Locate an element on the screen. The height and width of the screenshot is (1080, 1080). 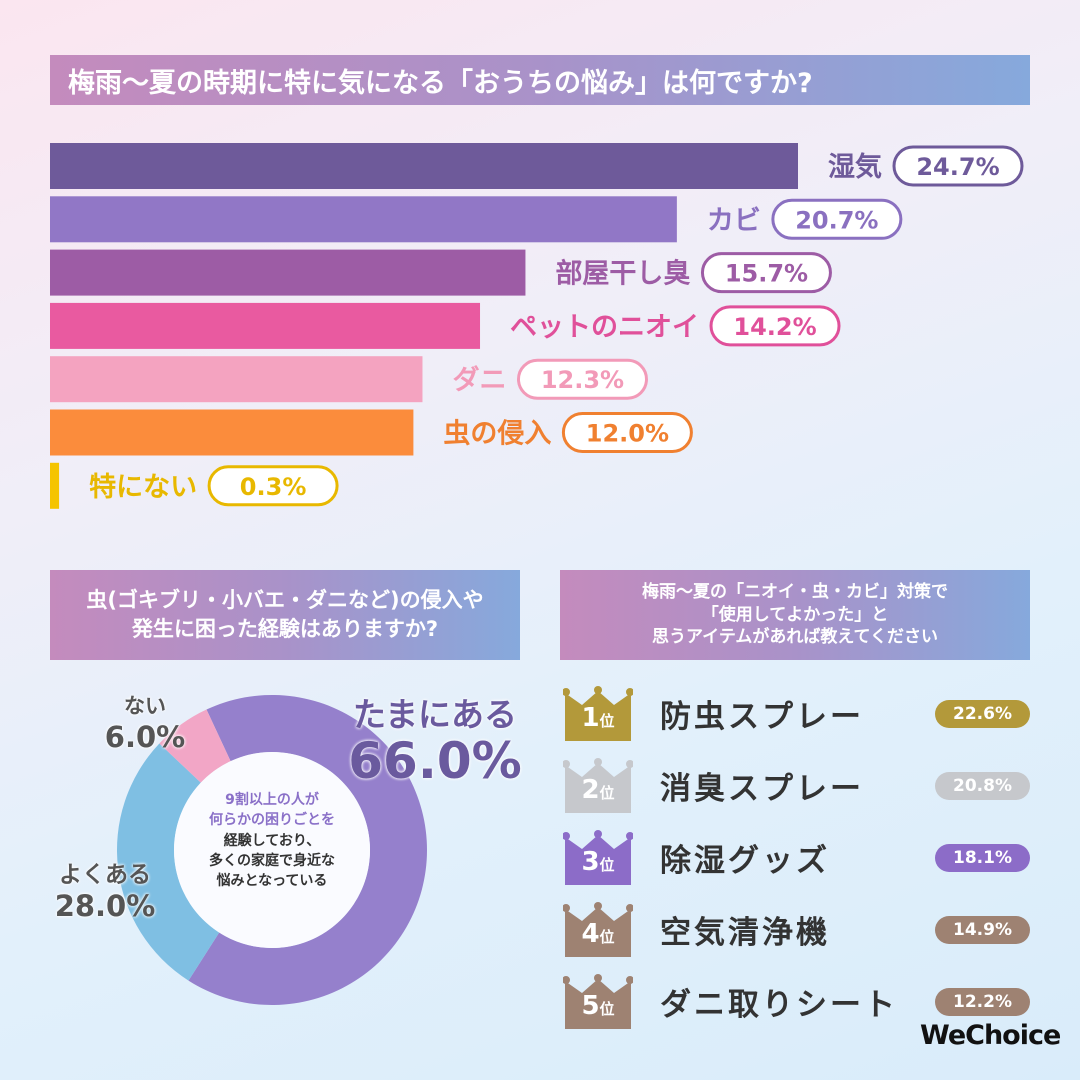
crown-icon: 1位 is located at coordinates (598, 713).